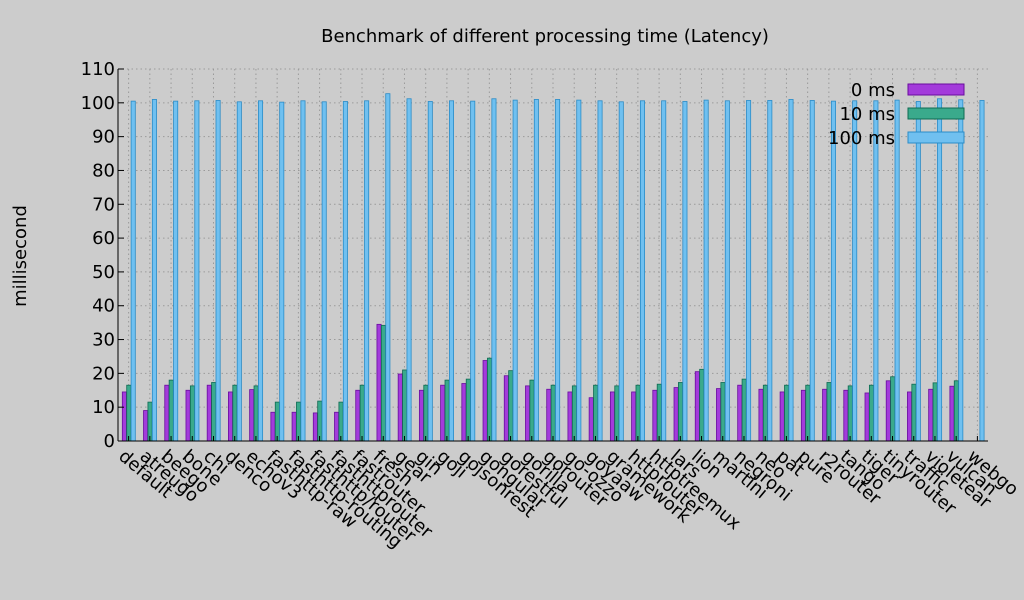 This screenshot has width=1024, height=600. Describe the element at coordinates (98, 103) in the screenshot. I see `y-tick-label: 100` at that location.